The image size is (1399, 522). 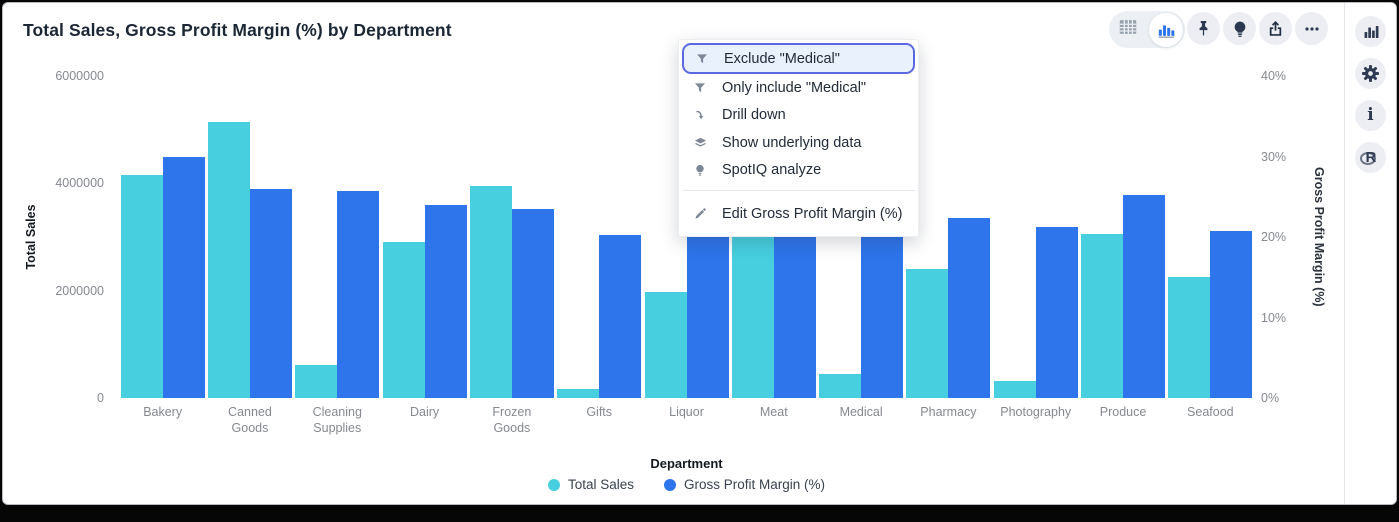 What do you see at coordinates (79, 290) in the screenshot?
I see `left-axis-tick-label: 2000000` at bounding box center [79, 290].